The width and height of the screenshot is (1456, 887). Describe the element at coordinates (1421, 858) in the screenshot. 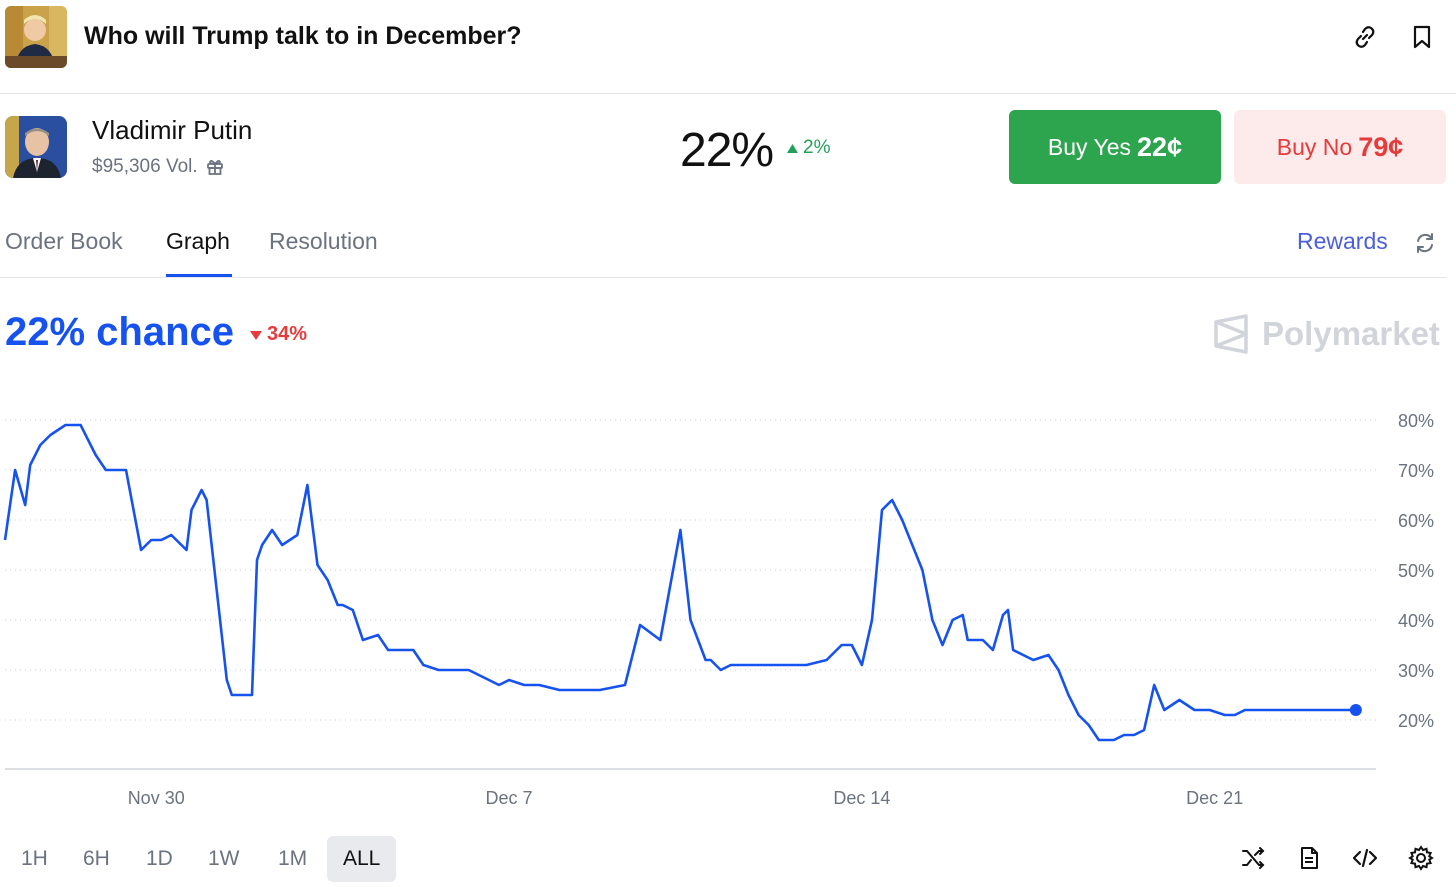

I see `settings-gear-icon` at that location.